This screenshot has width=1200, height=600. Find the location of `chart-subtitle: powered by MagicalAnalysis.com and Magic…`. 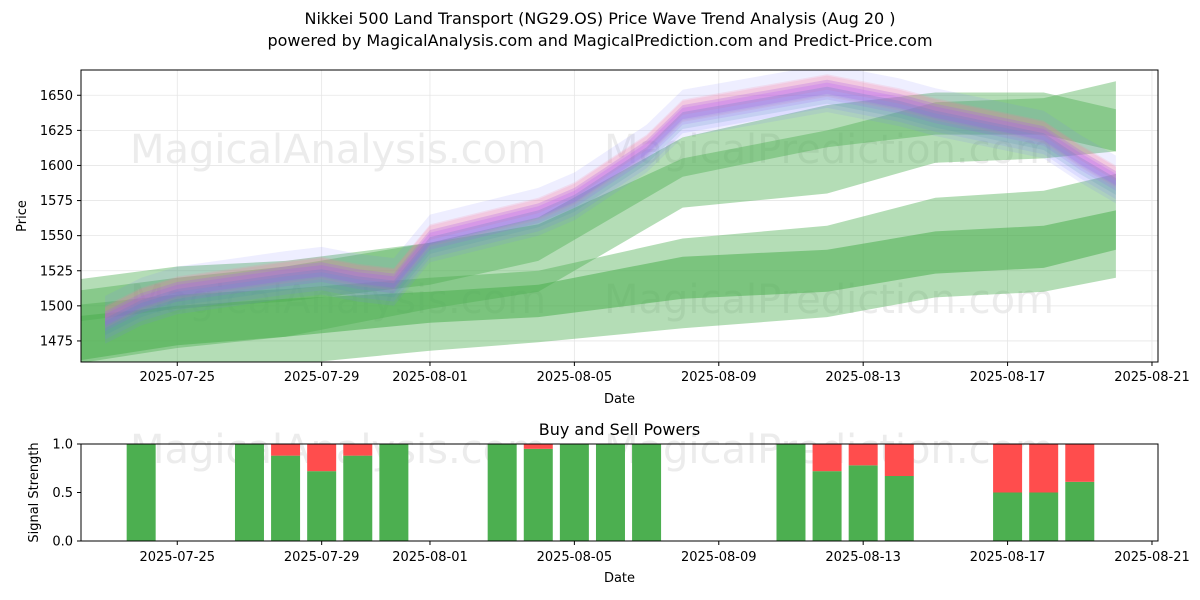

chart-subtitle: powered by MagicalAnalysis.com and Magic… is located at coordinates (600, 40).